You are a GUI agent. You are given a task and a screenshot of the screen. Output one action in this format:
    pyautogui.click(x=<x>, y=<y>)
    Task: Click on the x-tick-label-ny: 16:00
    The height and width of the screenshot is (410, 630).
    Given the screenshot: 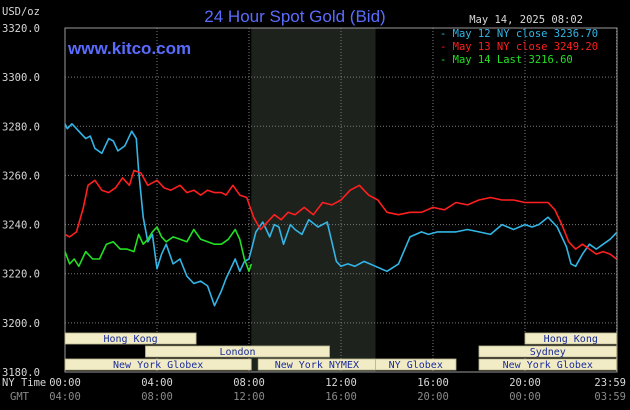 What is the action you would take?
    pyautogui.click(x=433, y=383)
    